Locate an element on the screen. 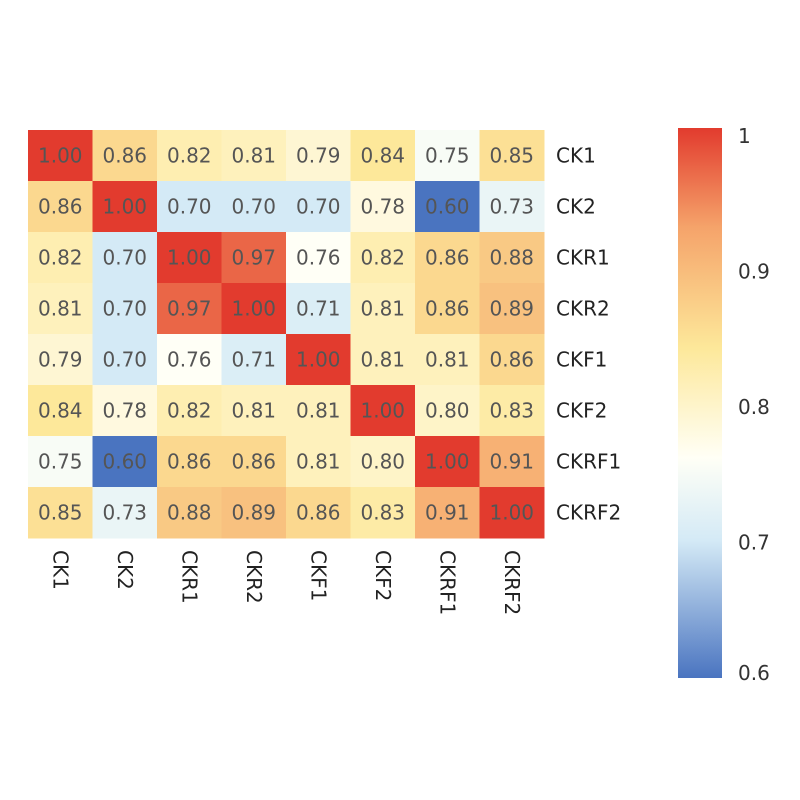 This screenshot has height=800, width=800. row-label: CKR1 is located at coordinates (583, 258).